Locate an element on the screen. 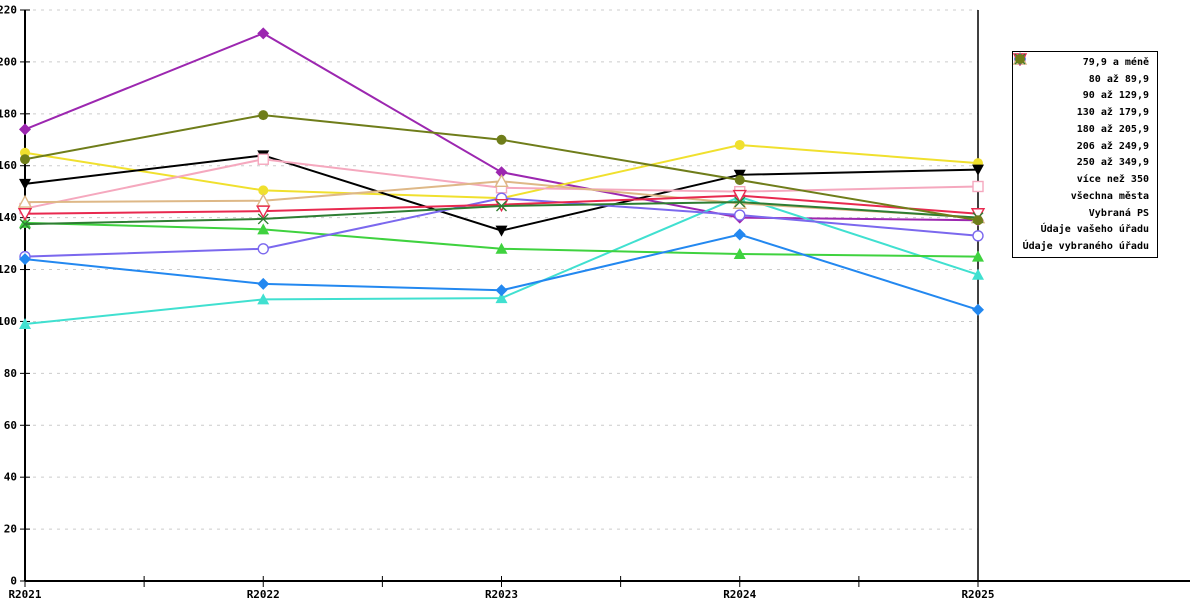 This screenshot has height=600, width=1200. legend-item-label: 206 až 249,9 is located at coordinates (1112, 146).